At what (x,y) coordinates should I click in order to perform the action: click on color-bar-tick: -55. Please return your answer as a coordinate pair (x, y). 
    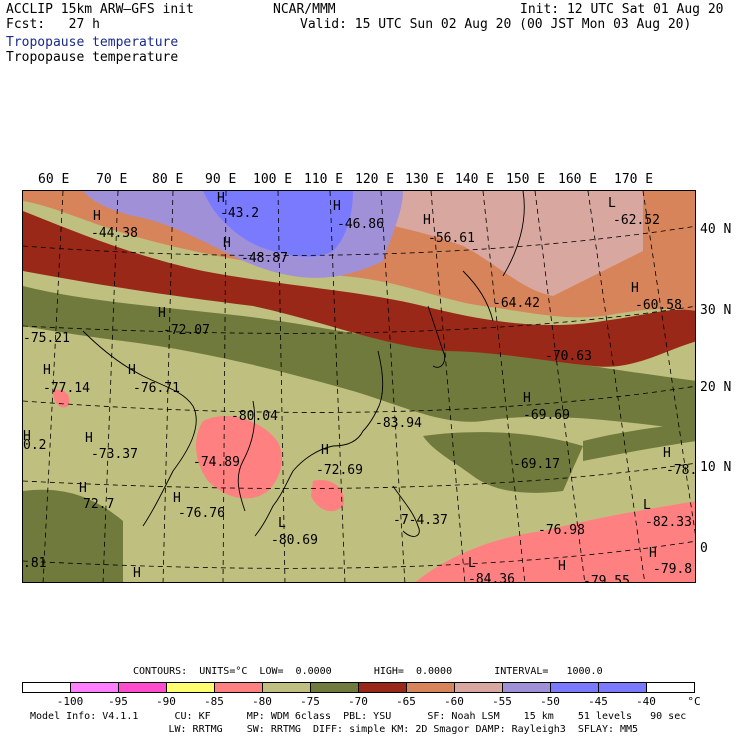
    Looking at the image, I should click on (502, 701).